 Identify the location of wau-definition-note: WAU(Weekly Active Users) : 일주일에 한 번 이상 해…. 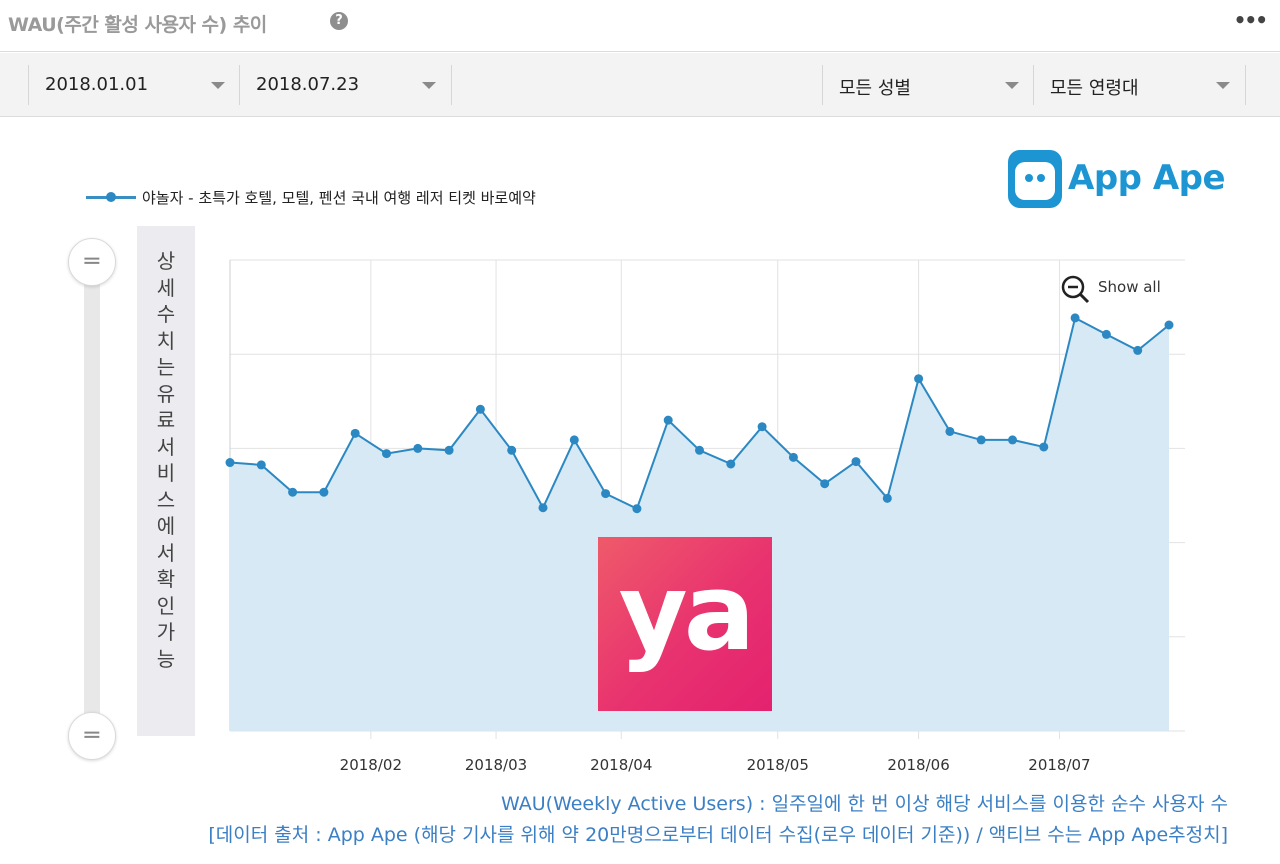
(864, 804).